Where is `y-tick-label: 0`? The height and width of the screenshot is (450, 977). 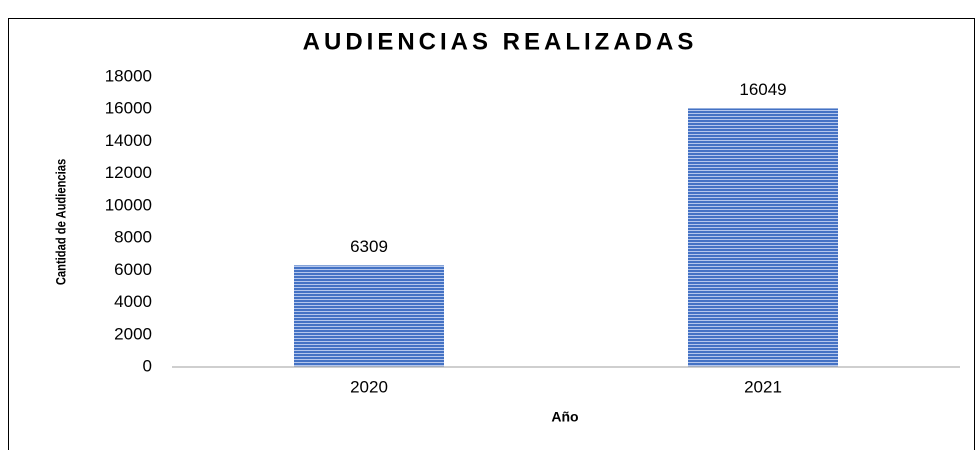
y-tick-label: 0 is located at coordinates (147, 365).